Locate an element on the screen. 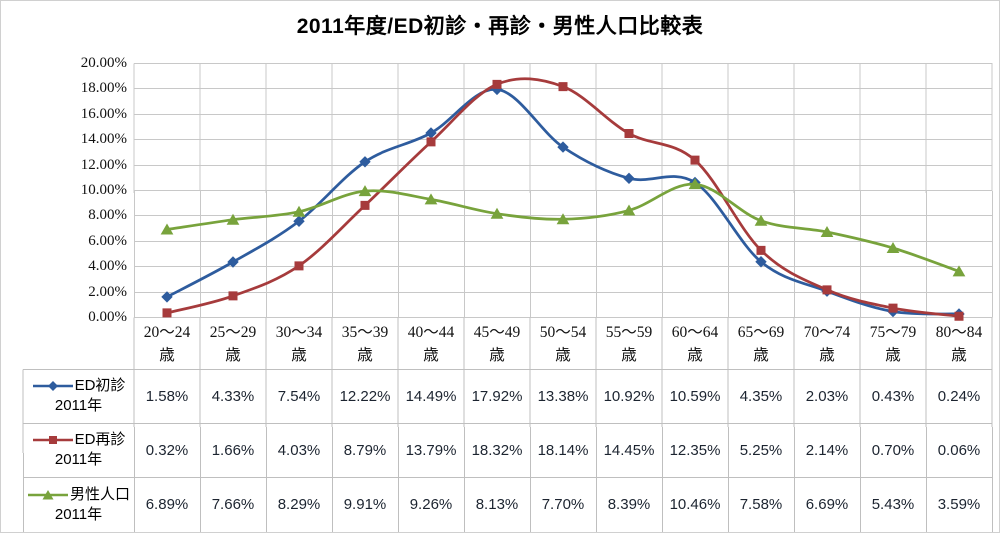 The height and width of the screenshot is (533, 1000). table-value-cell: 4.35% is located at coordinates (761, 396).